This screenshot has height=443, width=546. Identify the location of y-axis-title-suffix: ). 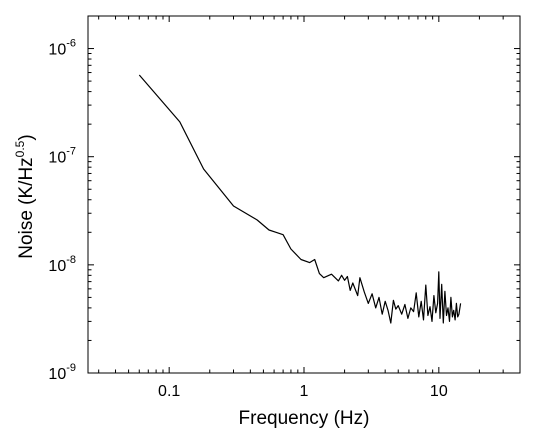
(26, 137).